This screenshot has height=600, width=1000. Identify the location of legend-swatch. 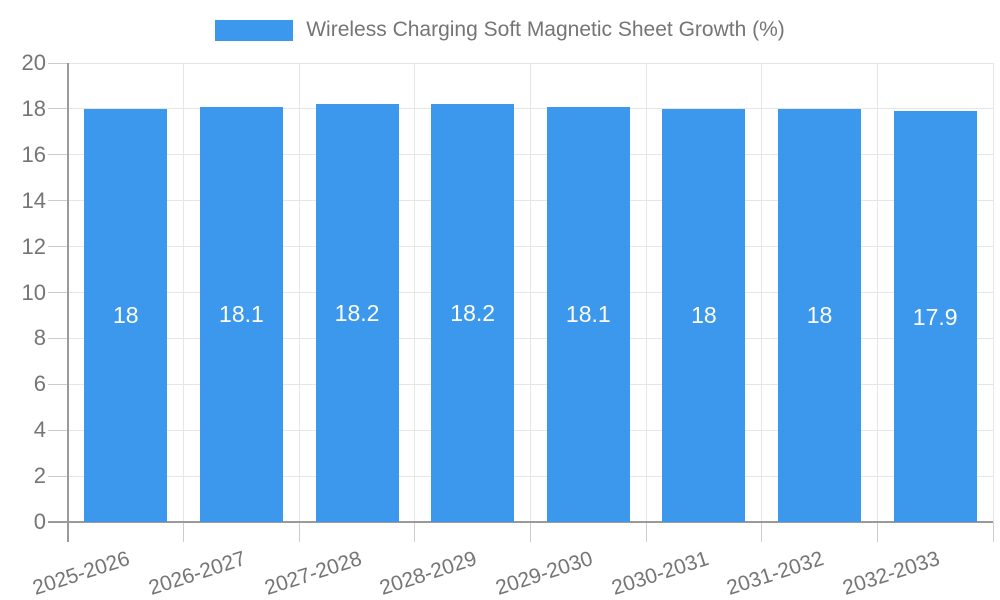
(254, 30).